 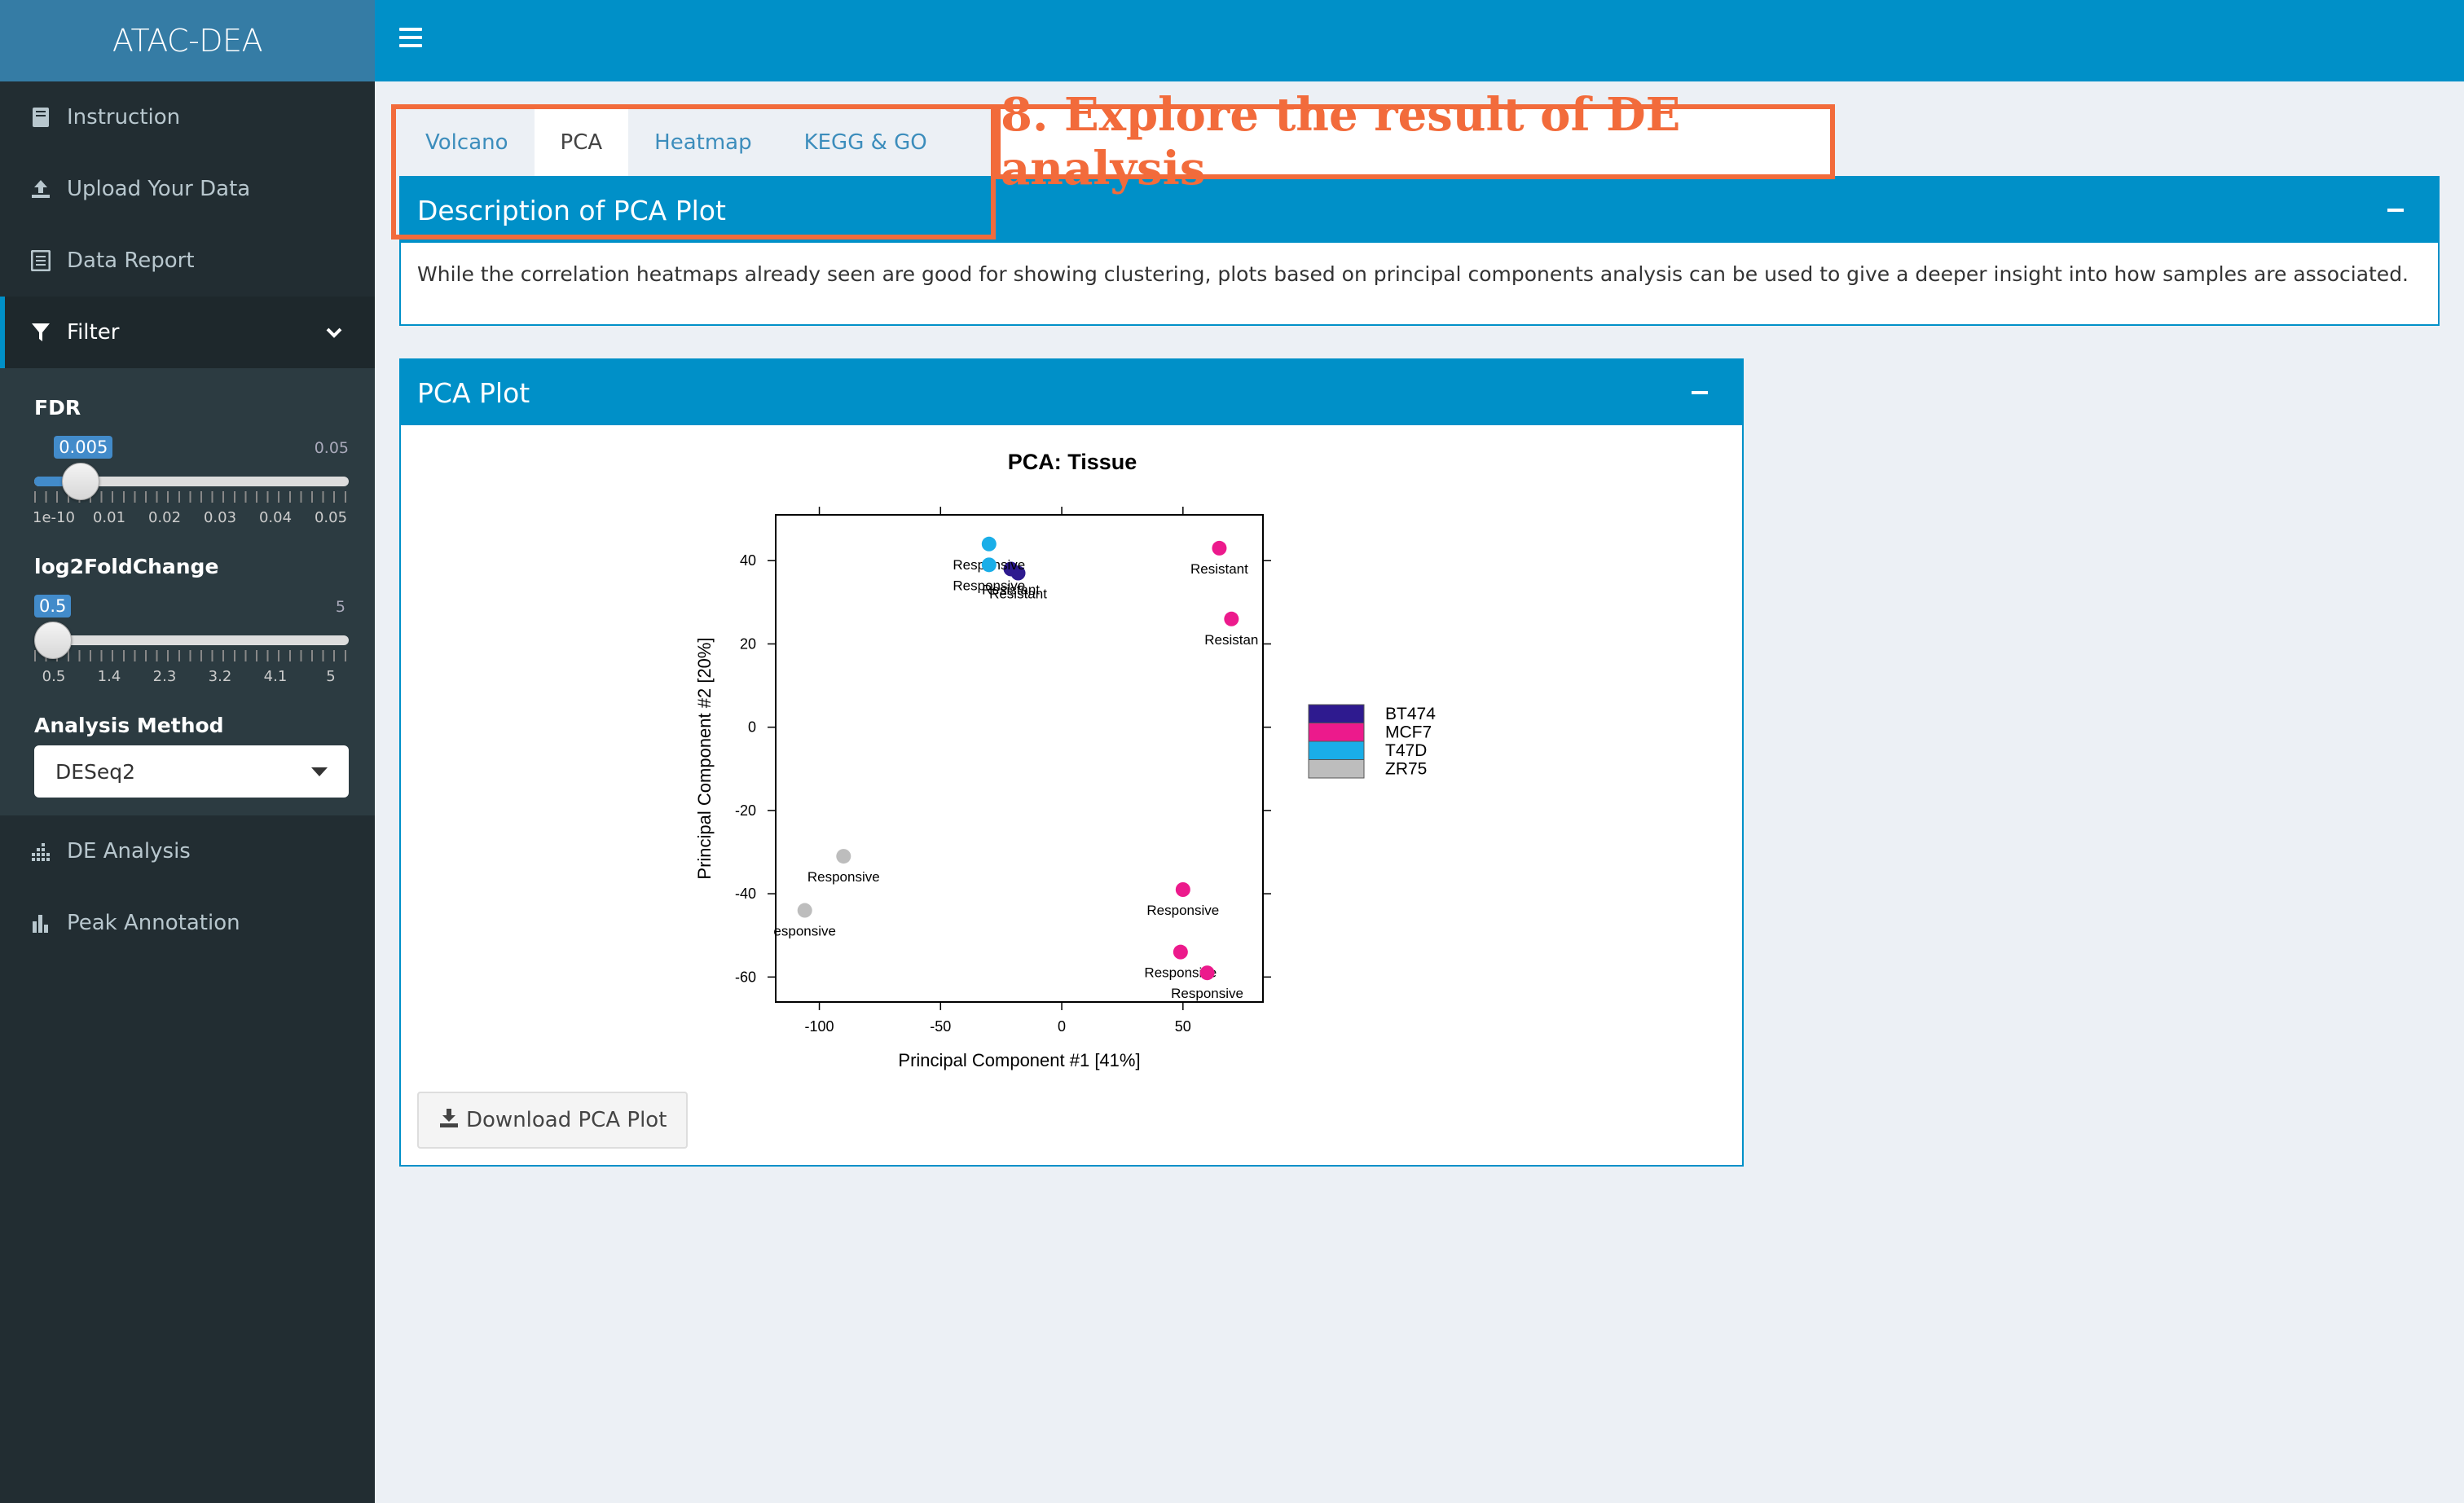 What do you see at coordinates (1410, 714) in the screenshot?
I see `legend-label: BT474` at bounding box center [1410, 714].